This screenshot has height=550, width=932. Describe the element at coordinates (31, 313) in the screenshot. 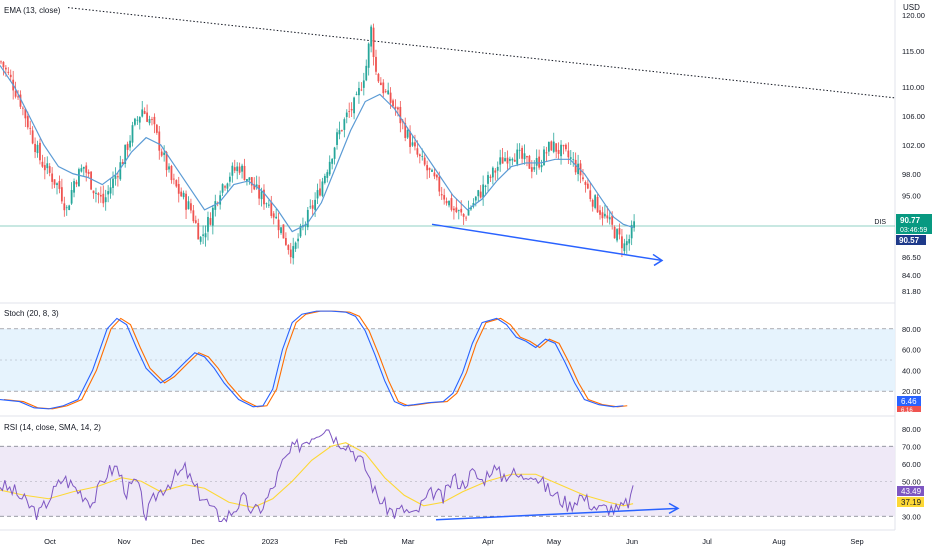

I see `stochastic-indicator-label: Stoch (20, 8, 3)` at that location.